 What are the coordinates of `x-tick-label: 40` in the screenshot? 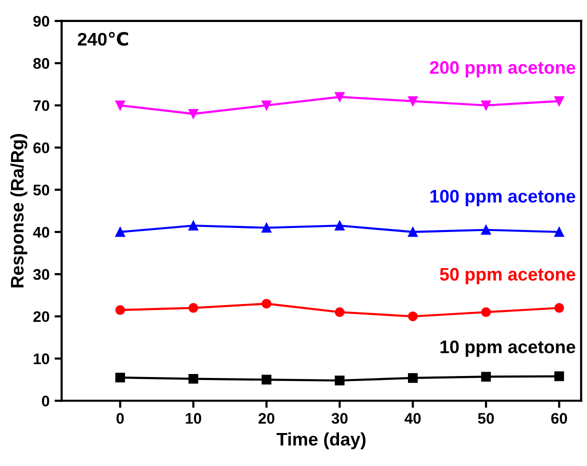 It's located at (412, 418).